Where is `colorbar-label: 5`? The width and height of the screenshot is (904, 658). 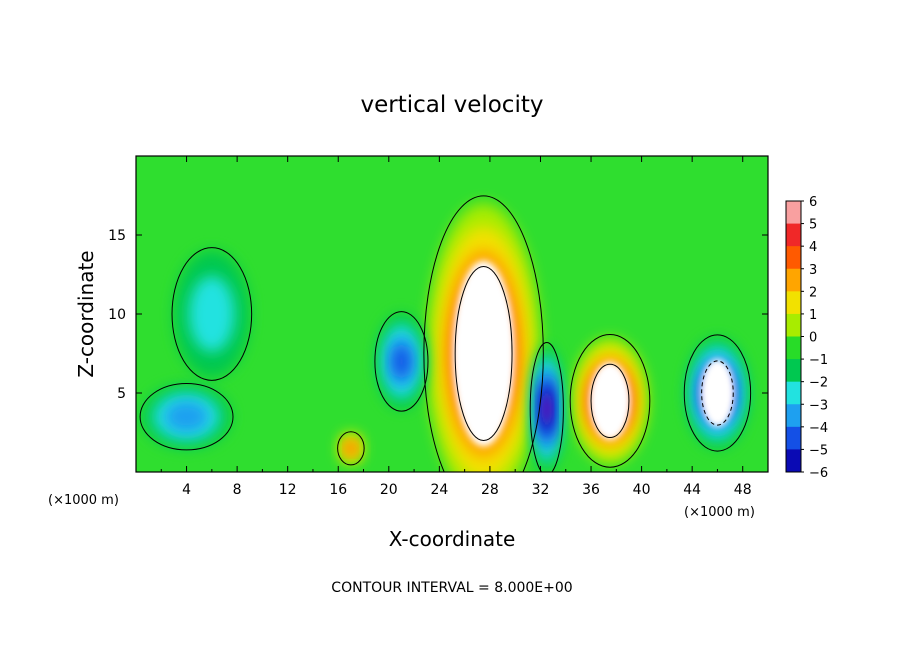
colorbar-label: 5 is located at coordinates (813, 225).